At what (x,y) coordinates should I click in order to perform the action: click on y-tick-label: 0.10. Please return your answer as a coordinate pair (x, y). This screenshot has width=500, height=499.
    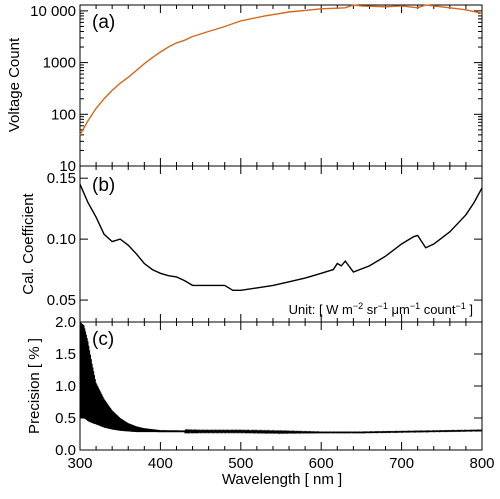
    Looking at the image, I should click on (61, 239).